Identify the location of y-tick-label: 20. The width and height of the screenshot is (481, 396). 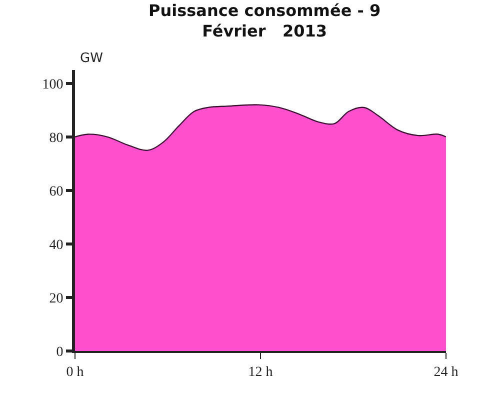
(56, 298).